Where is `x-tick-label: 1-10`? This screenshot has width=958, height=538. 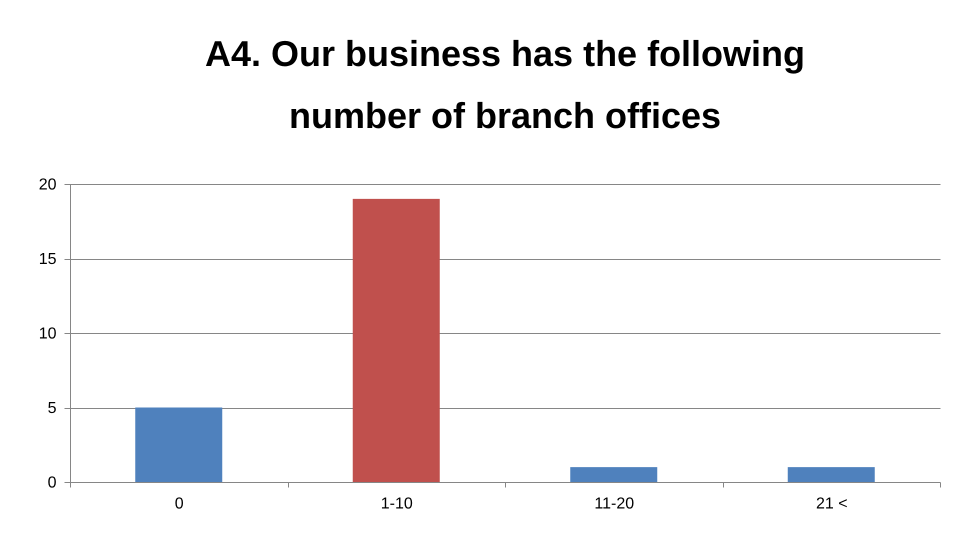
x-tick-label: 1-10 is located at coordinates (396, 504).